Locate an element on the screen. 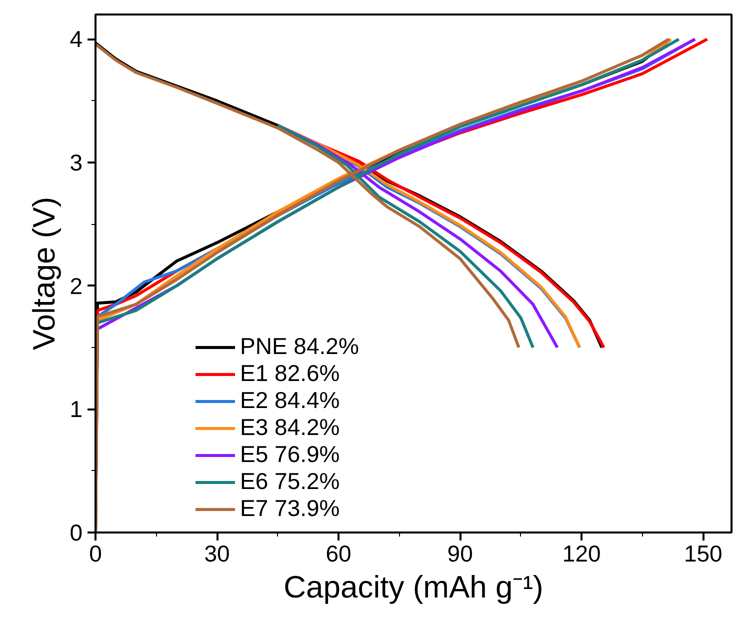 This screenshot has height=632, width=733. x-tick-label: 90 is located at coordinates (460, 553).